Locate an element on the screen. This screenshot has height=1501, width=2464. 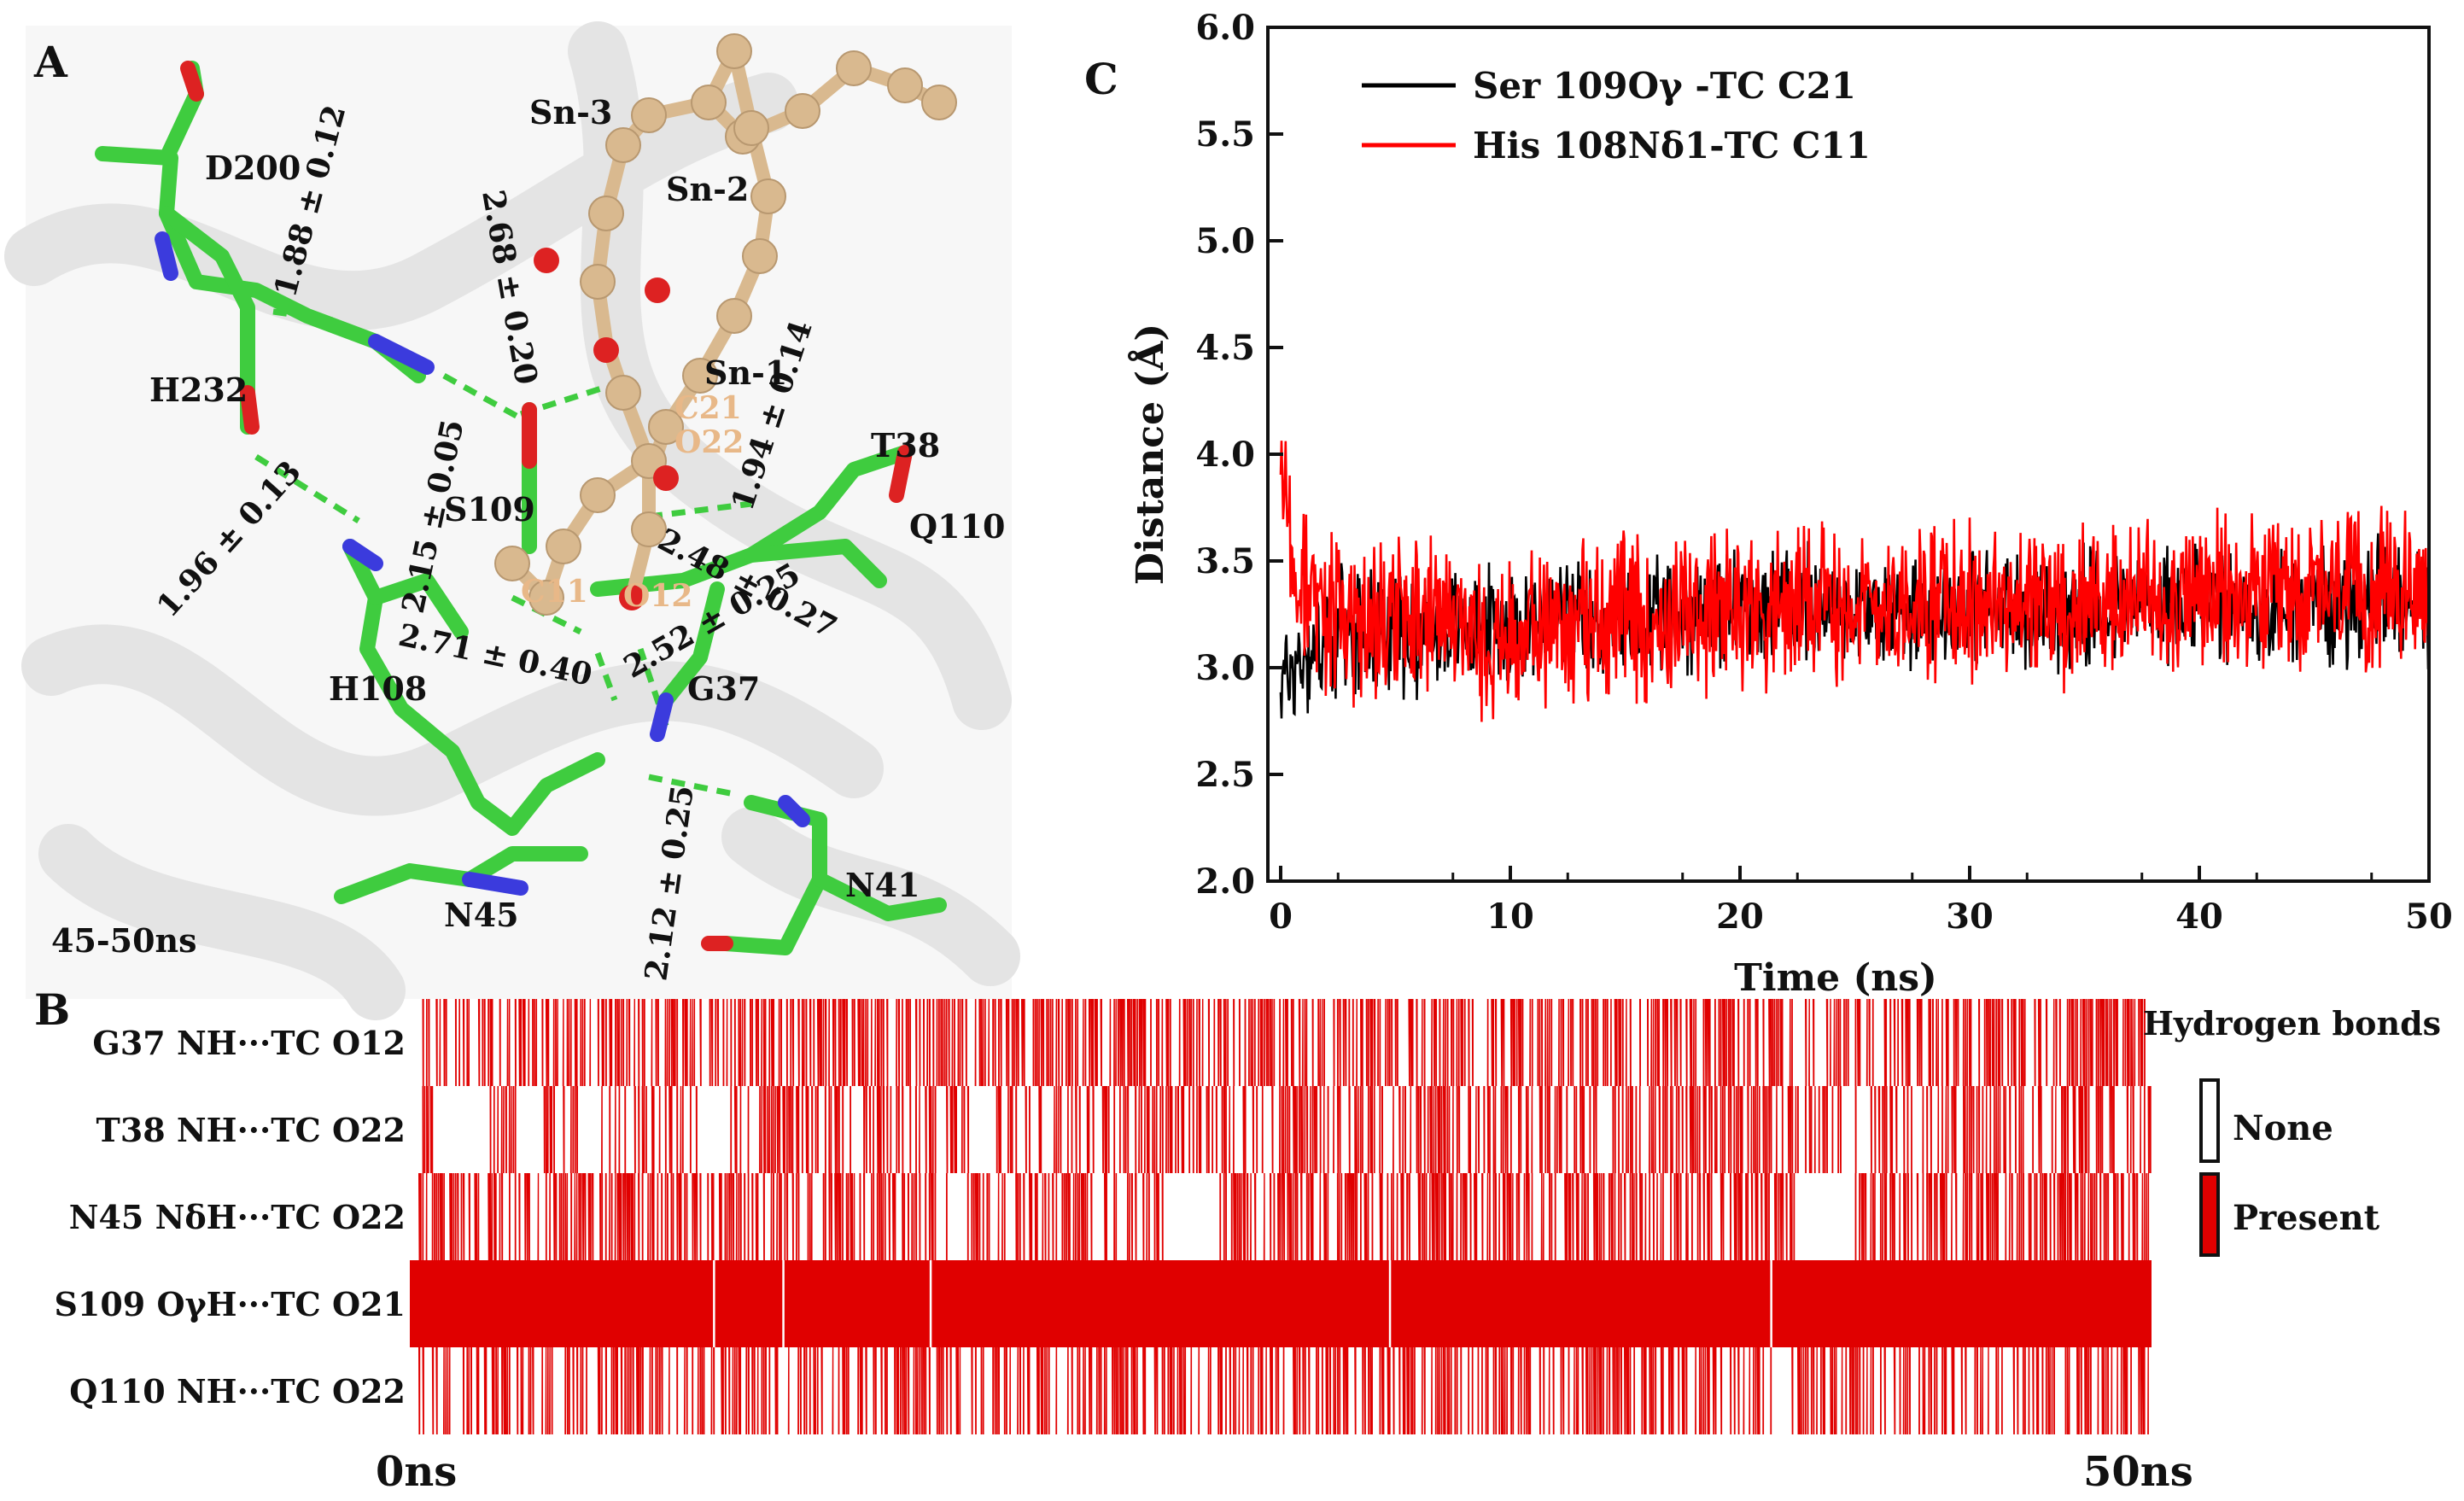
hbond-band is located at coordinates (1281, 1303).